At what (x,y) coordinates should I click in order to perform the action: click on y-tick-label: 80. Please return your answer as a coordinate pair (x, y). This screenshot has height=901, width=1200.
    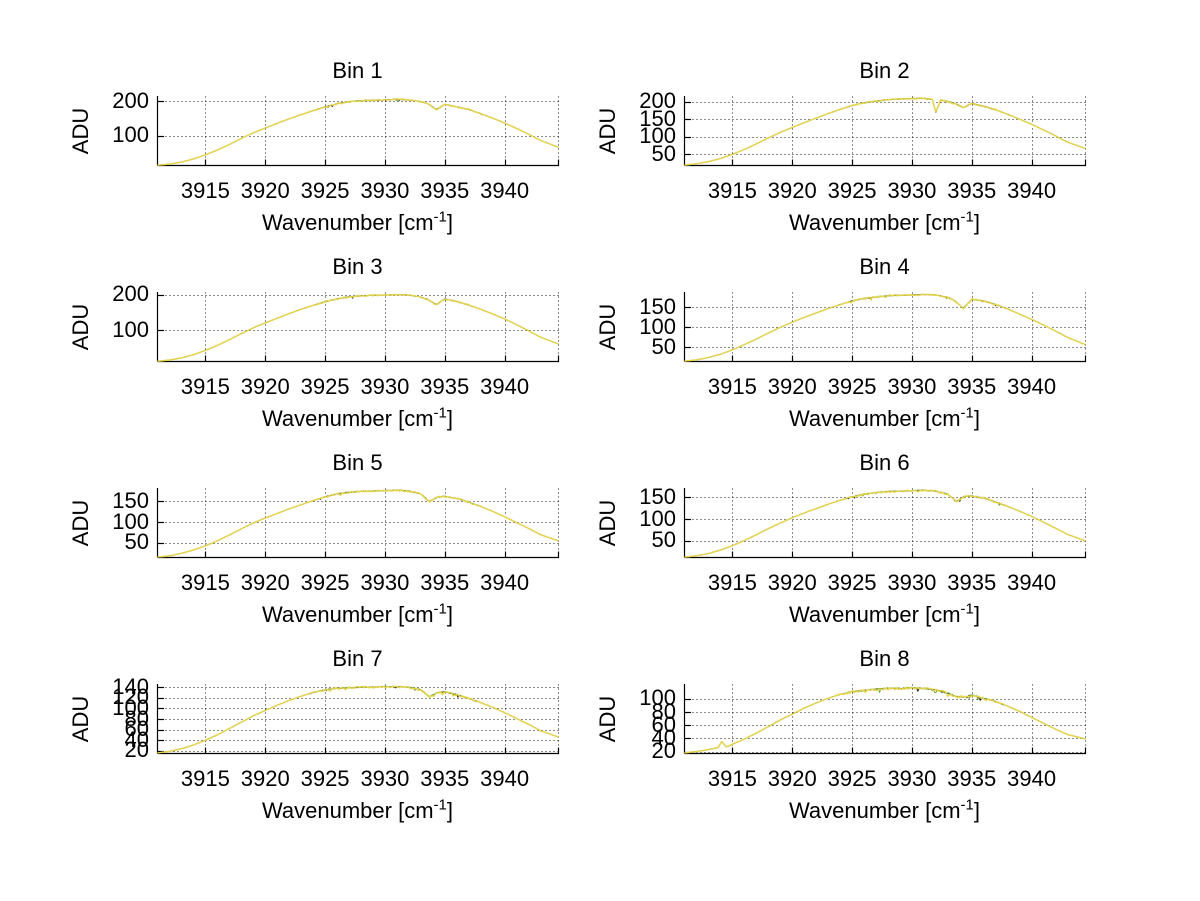
    Looking at the image, I should click on (663, 711).